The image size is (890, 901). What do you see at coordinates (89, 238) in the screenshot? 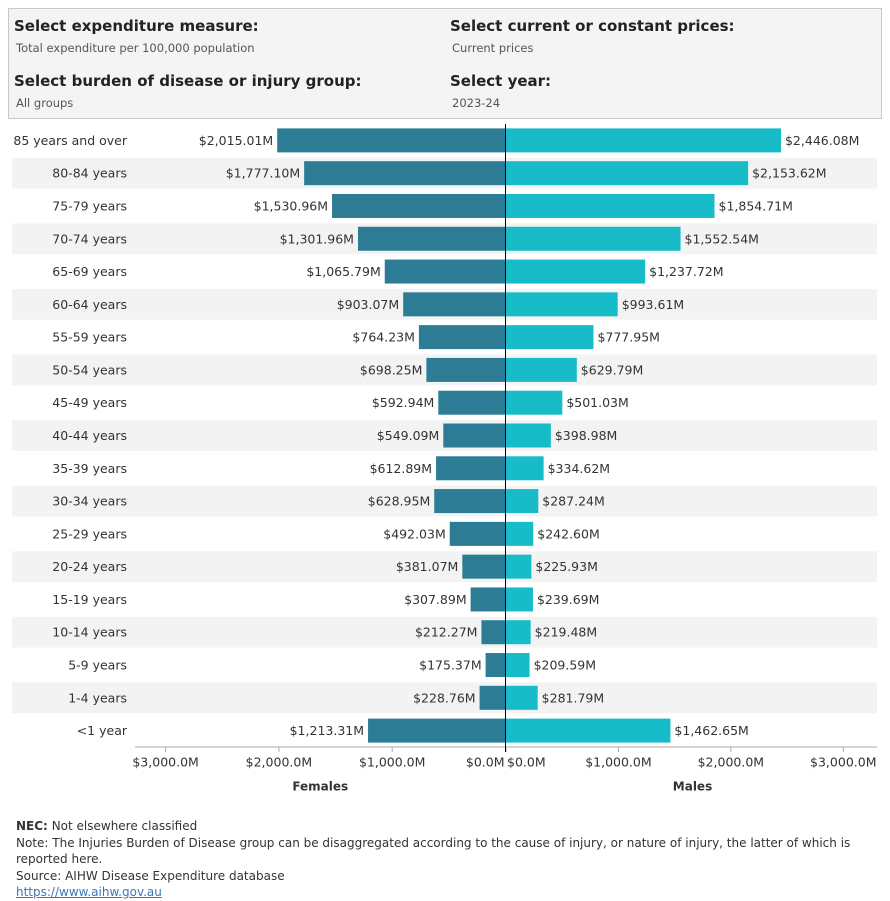
I see `y-tick-label: 70-74 years` at bounding box center [89, 238].